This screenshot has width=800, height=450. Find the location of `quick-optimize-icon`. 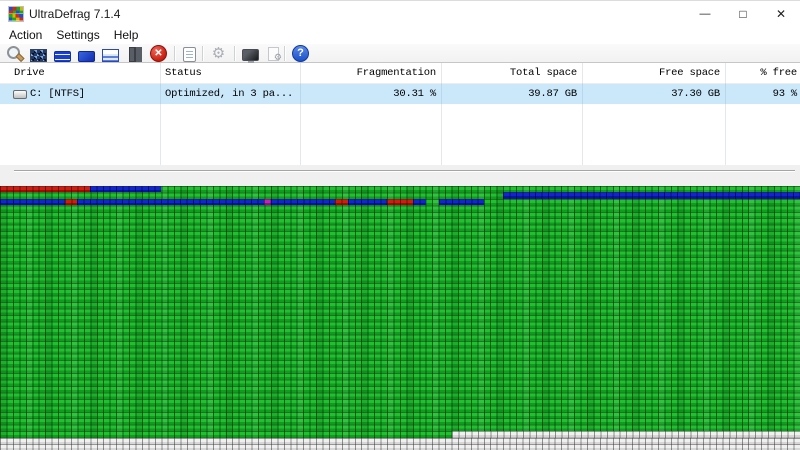

quick-optimize-icon is located at coordinates (62, 56).